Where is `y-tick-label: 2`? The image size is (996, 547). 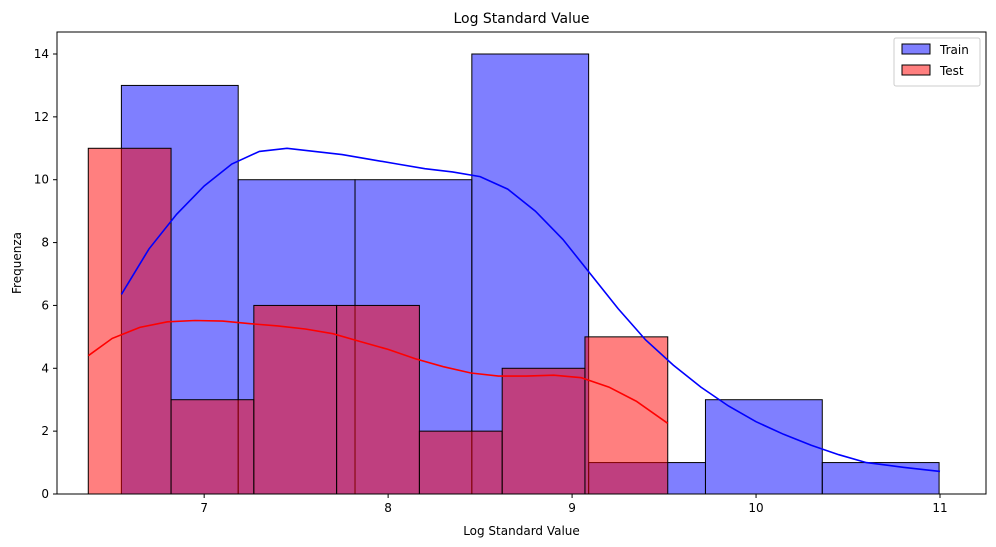 y-tick-label: 2 is located at coordinates (45, 431).